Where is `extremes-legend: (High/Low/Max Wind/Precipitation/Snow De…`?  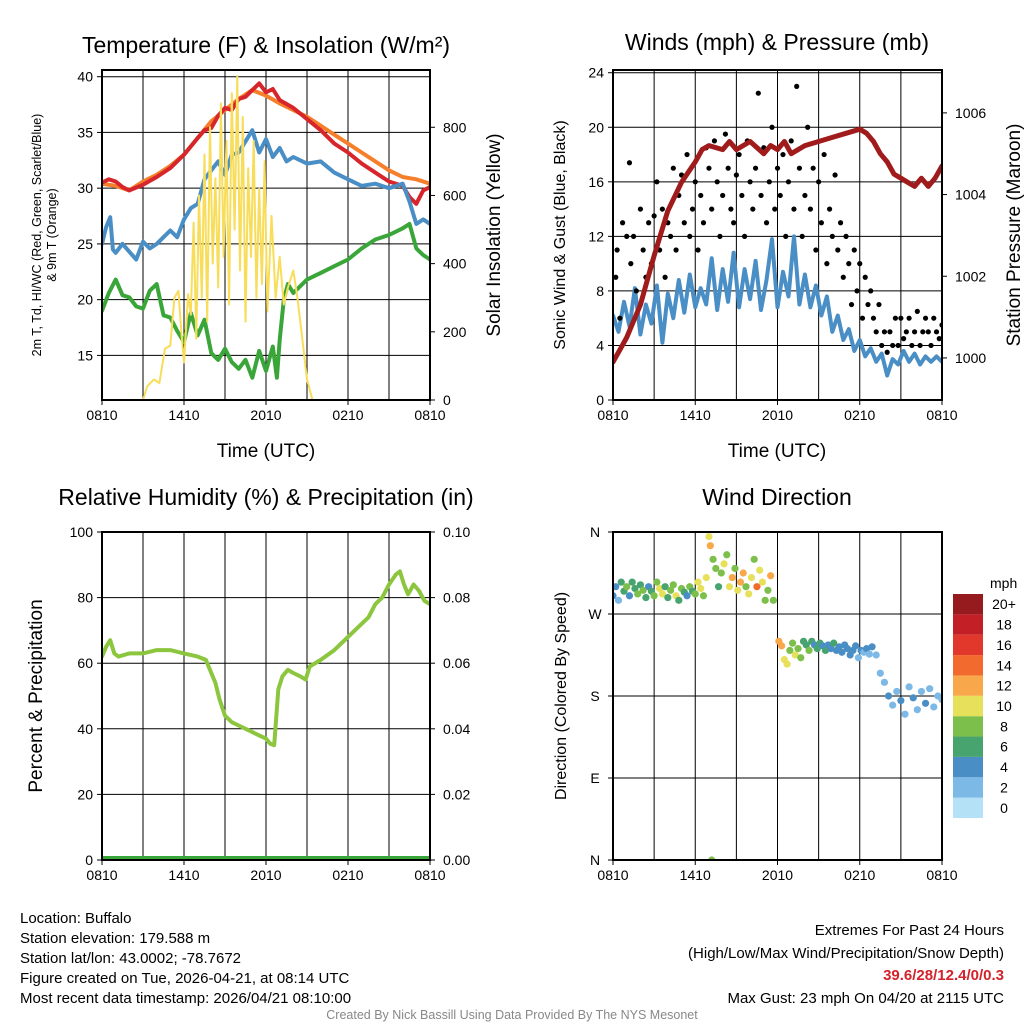
extremes-legend: (High/Low/Max Wind/Precipitation/Snow De… is located at coordinates (846, 953).